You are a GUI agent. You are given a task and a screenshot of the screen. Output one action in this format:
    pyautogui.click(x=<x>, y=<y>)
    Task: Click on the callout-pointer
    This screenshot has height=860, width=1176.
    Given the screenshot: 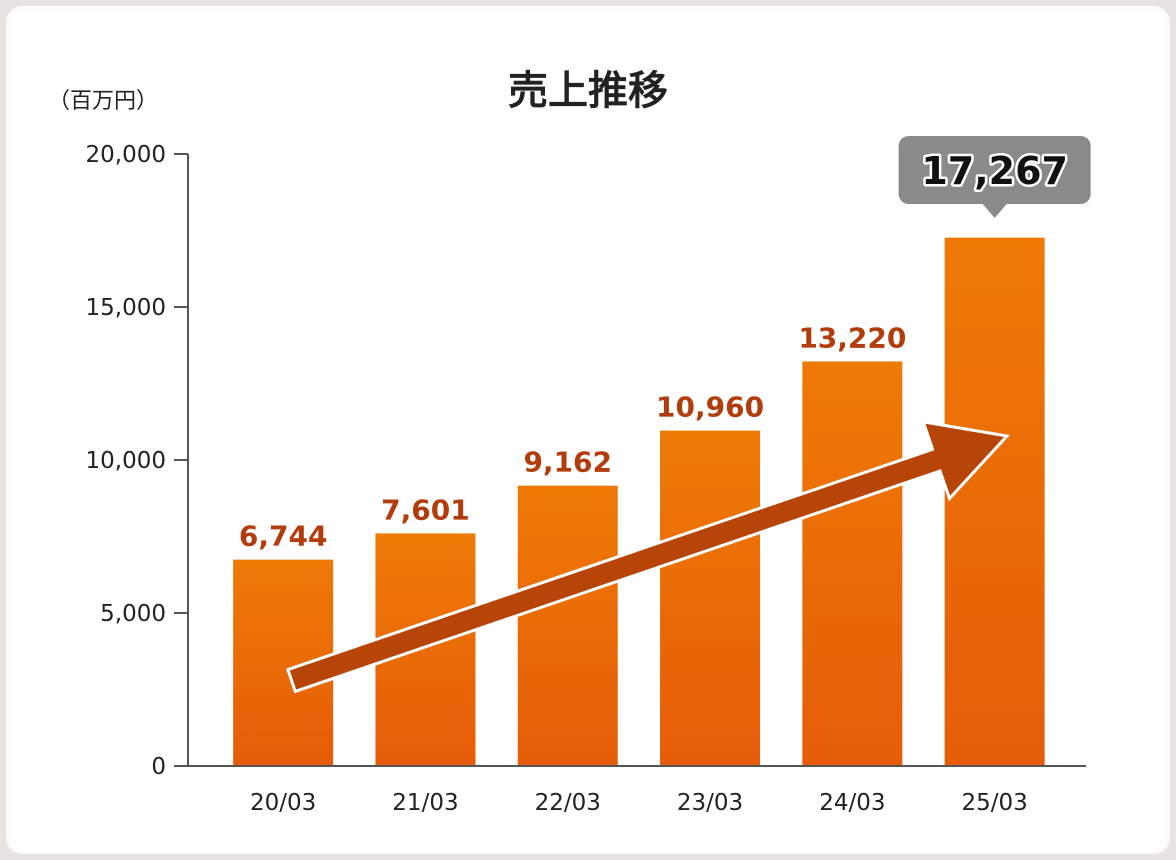 What is the action you would take?
    pyautogui.click(x=994, y=211)
    